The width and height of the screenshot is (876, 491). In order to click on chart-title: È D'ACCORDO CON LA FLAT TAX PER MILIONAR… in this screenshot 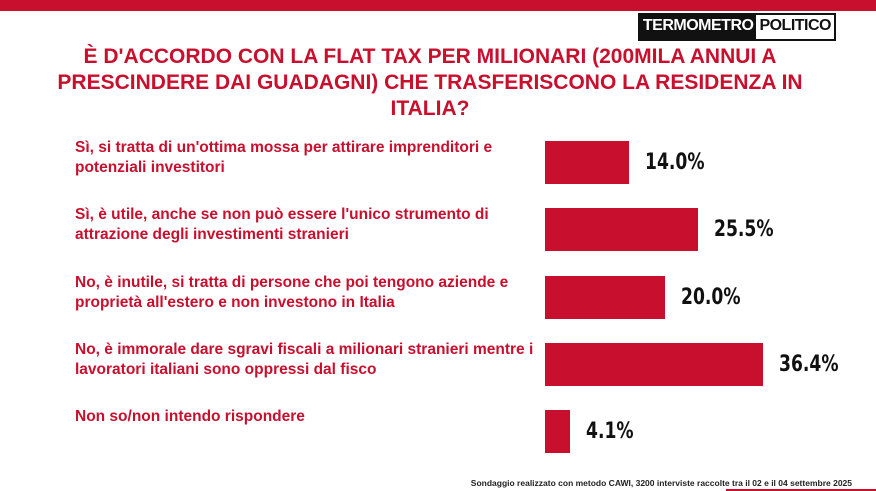, I will do `click(430, 82)`.